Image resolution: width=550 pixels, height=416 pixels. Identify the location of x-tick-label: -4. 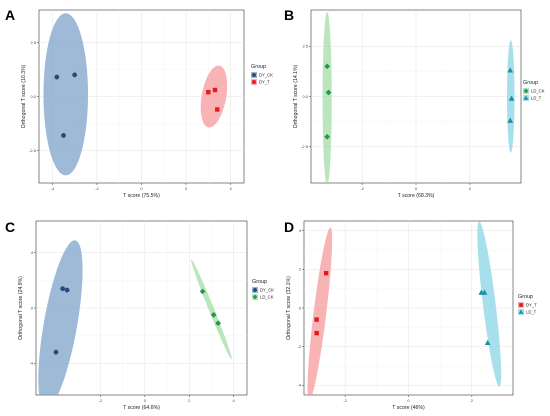
(53, 188).